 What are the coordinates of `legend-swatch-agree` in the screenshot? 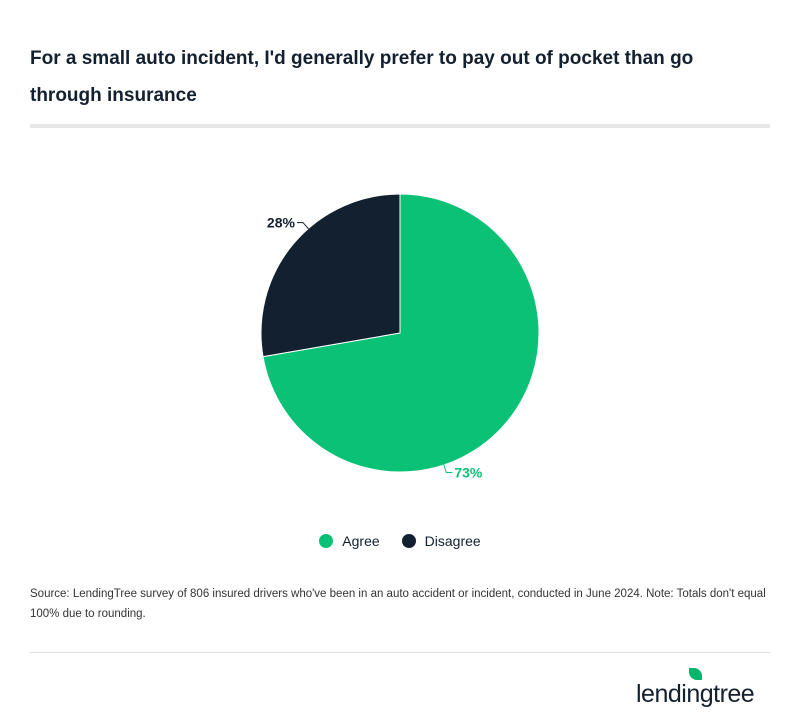 It's located at (326, 541).